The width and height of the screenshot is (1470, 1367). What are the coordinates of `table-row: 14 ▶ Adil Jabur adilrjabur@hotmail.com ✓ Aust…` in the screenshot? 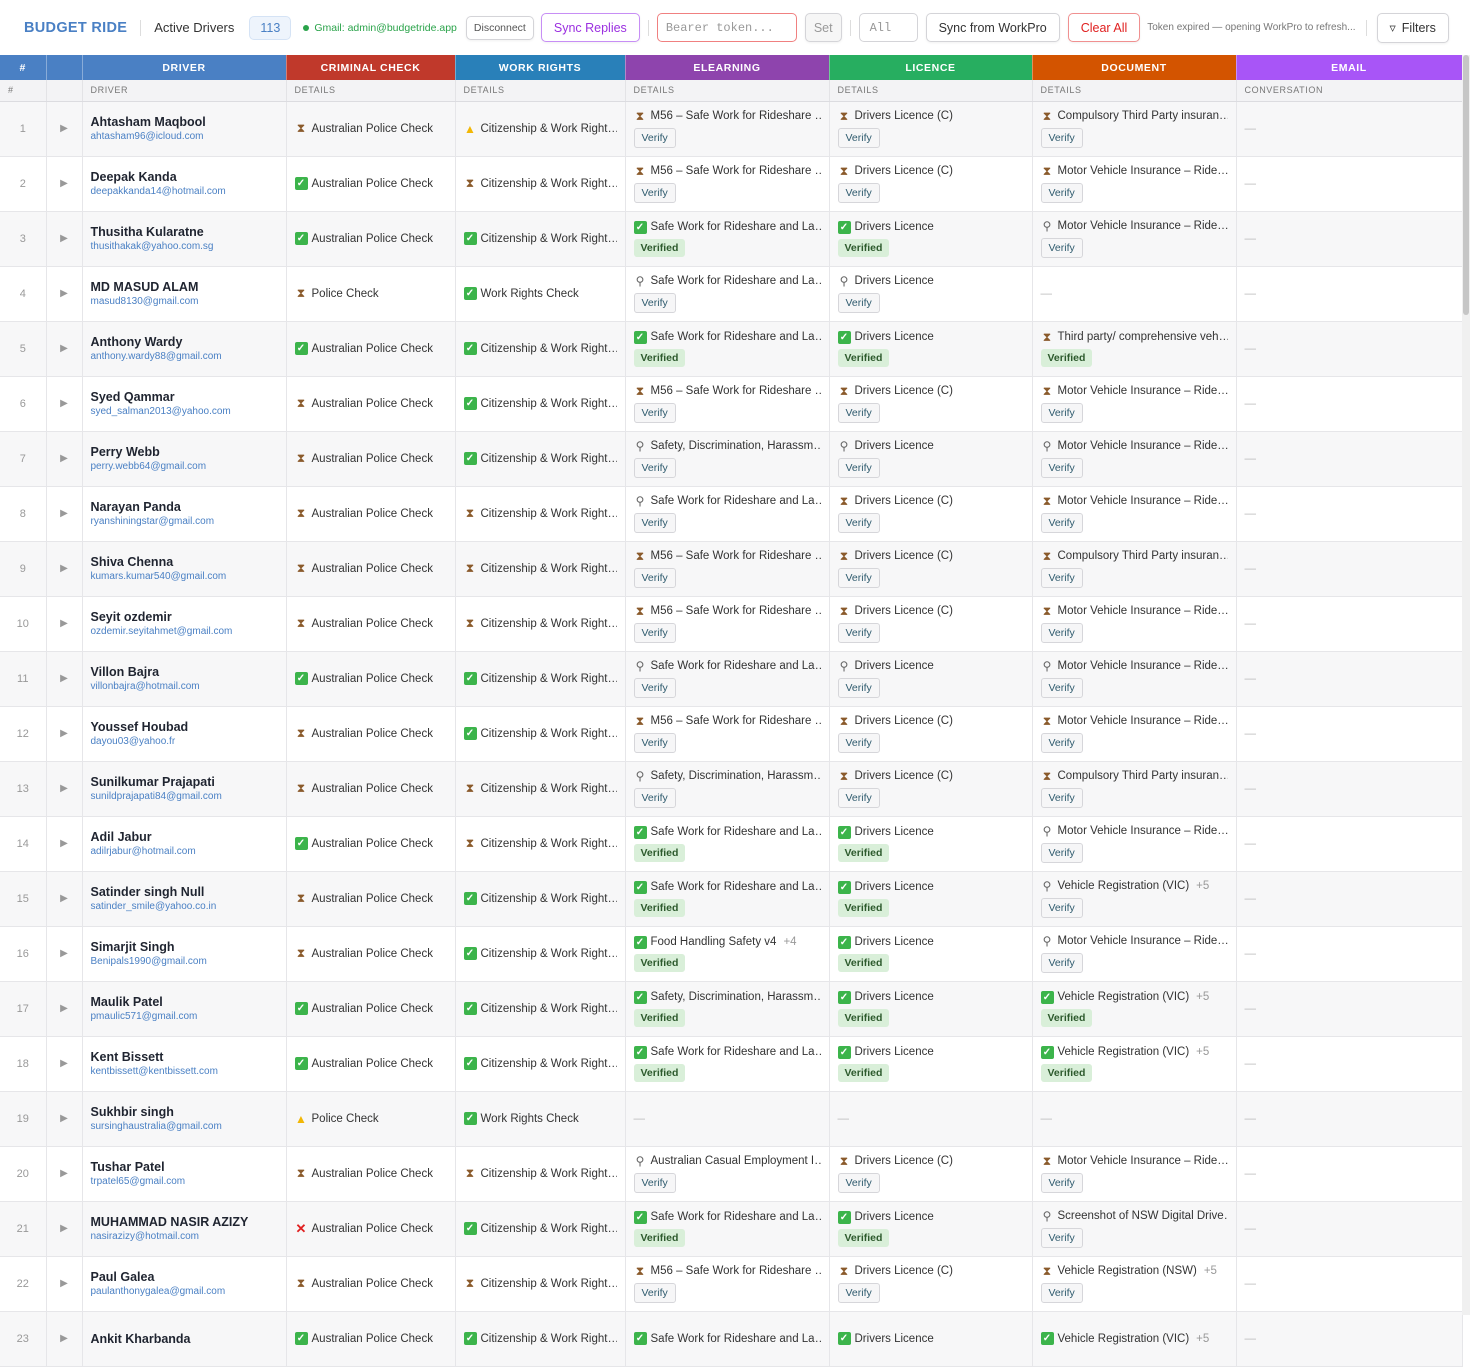 It's located at (731, 844).